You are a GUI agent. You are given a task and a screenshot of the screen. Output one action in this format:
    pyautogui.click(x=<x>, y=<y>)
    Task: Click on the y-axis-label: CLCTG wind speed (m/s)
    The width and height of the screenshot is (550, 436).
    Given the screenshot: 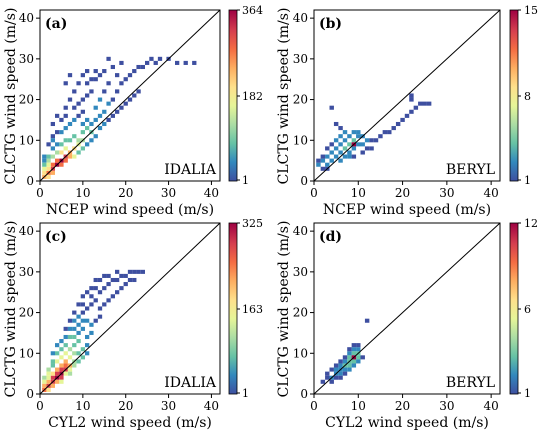 What is the action you would take?
    pyautogui.click(x=11, y=309)
    